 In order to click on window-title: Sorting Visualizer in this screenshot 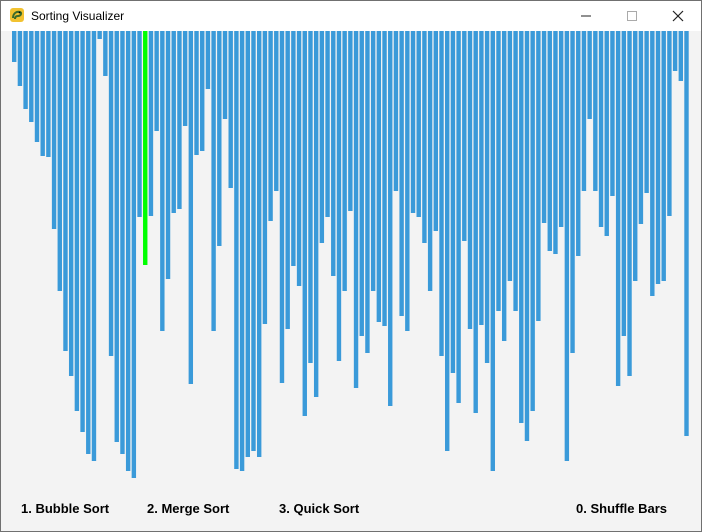, I will do `click(78, 16)`.